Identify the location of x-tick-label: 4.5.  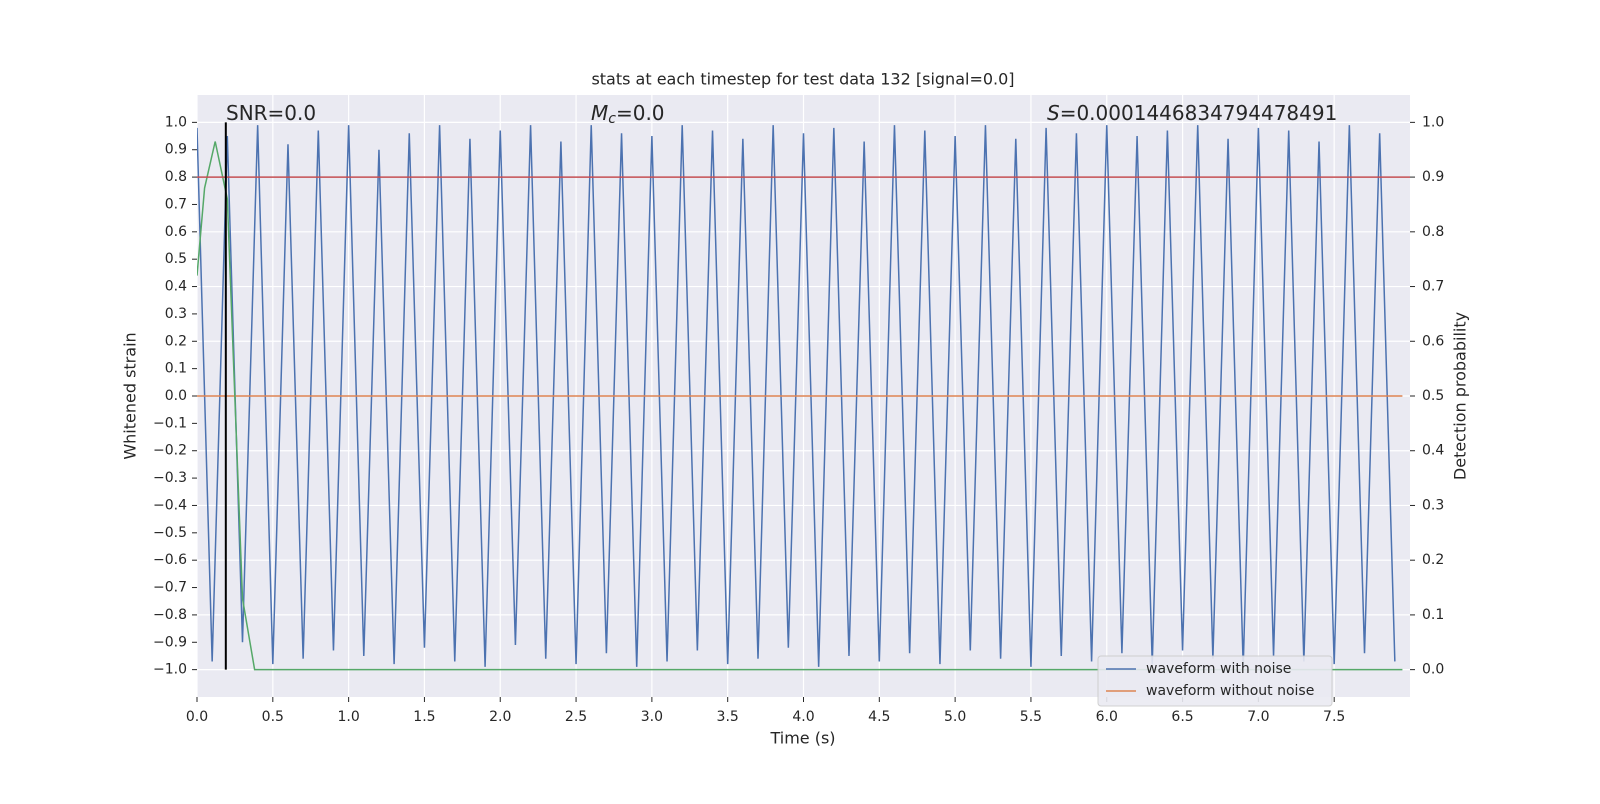
(879, 717).